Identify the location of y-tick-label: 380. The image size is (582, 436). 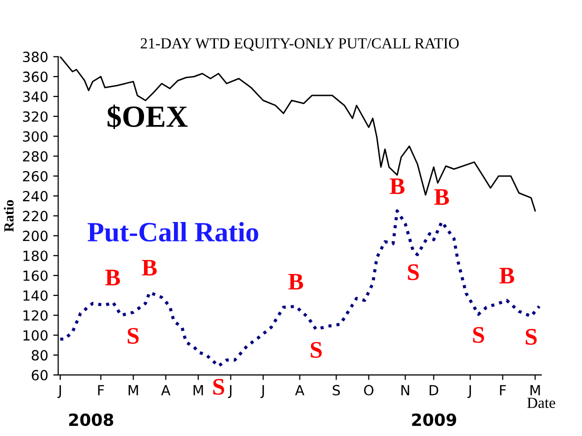
(35, 57).